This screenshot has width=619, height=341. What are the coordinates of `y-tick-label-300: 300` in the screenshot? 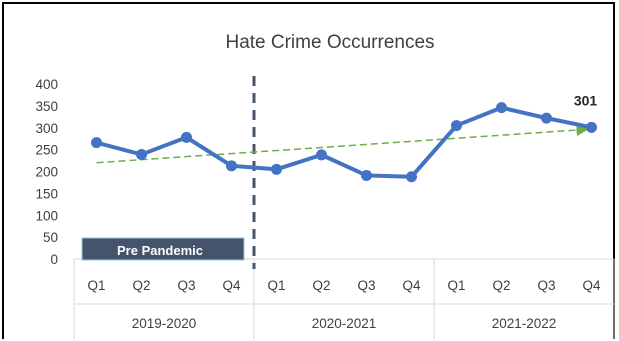 It's located at (46, 128).